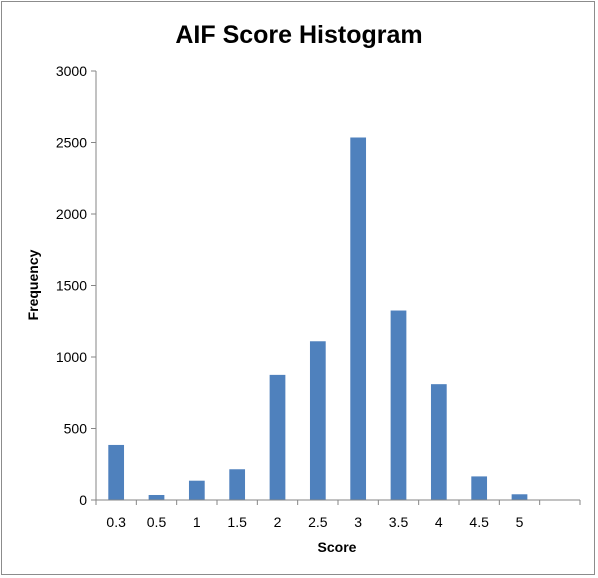 The image size is (598, 578). What do you see at coordinates (439, 522) in the screenshot?
I see `x-tick-label: 4` at bounding box center [439, 522].